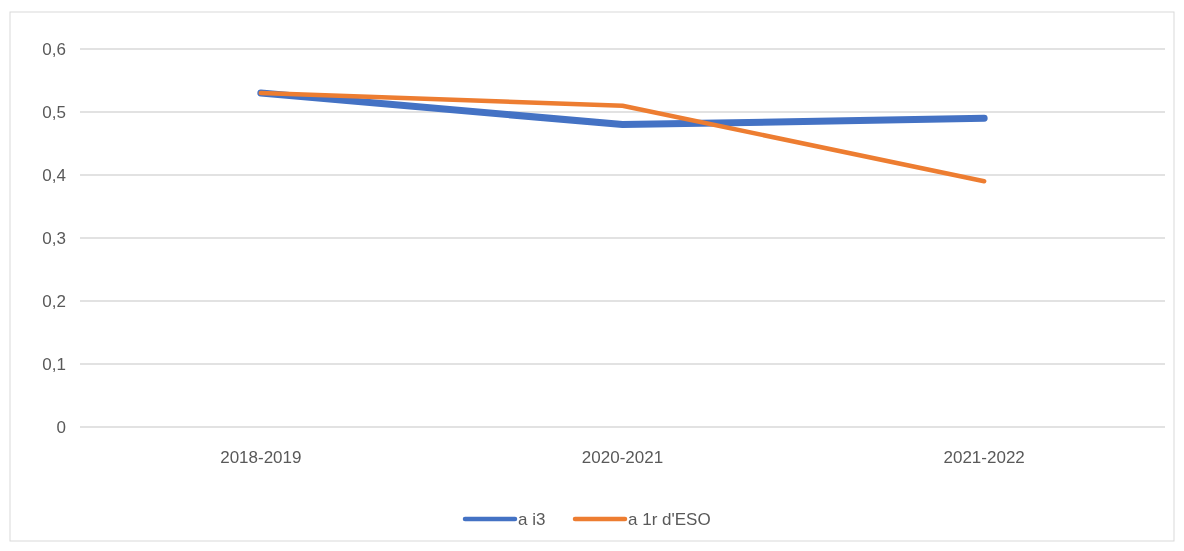 Image resolution: width=1184 pixels, height=551 pixels. What do you see at coordinates (261, 457) in the screenshot?
I see `x-tick-label: 2018-2019` at bounding box center [261, 457].